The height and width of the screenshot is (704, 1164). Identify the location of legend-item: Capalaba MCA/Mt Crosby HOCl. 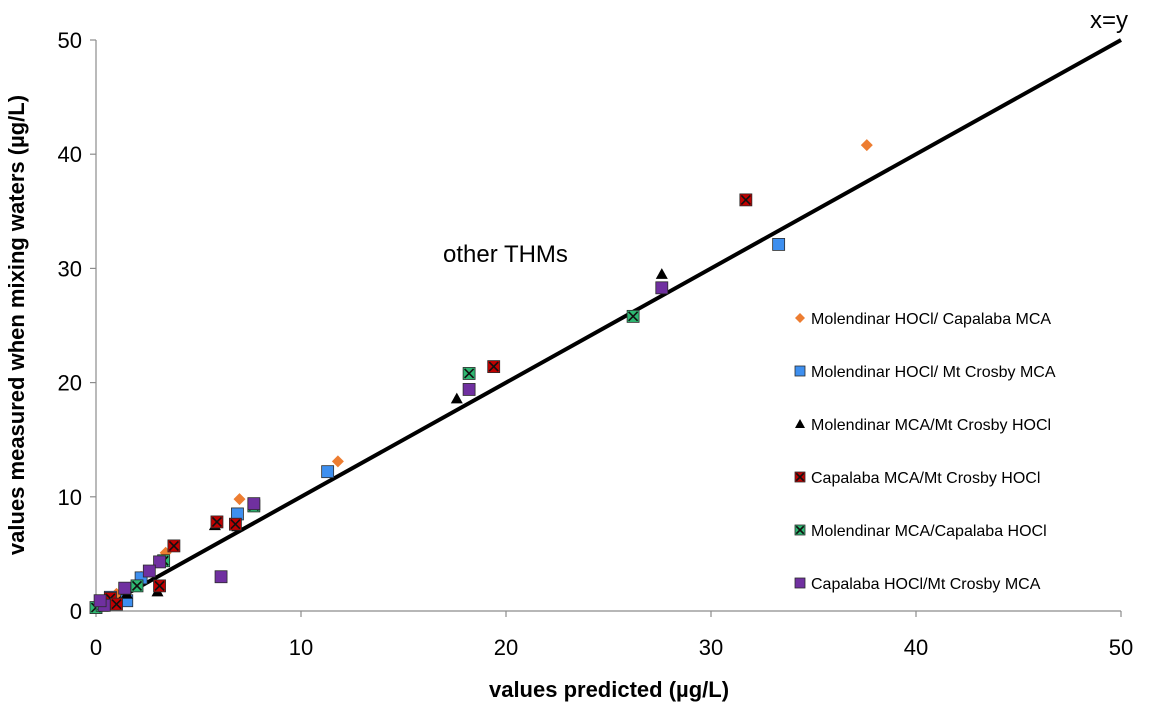
(917, 478).